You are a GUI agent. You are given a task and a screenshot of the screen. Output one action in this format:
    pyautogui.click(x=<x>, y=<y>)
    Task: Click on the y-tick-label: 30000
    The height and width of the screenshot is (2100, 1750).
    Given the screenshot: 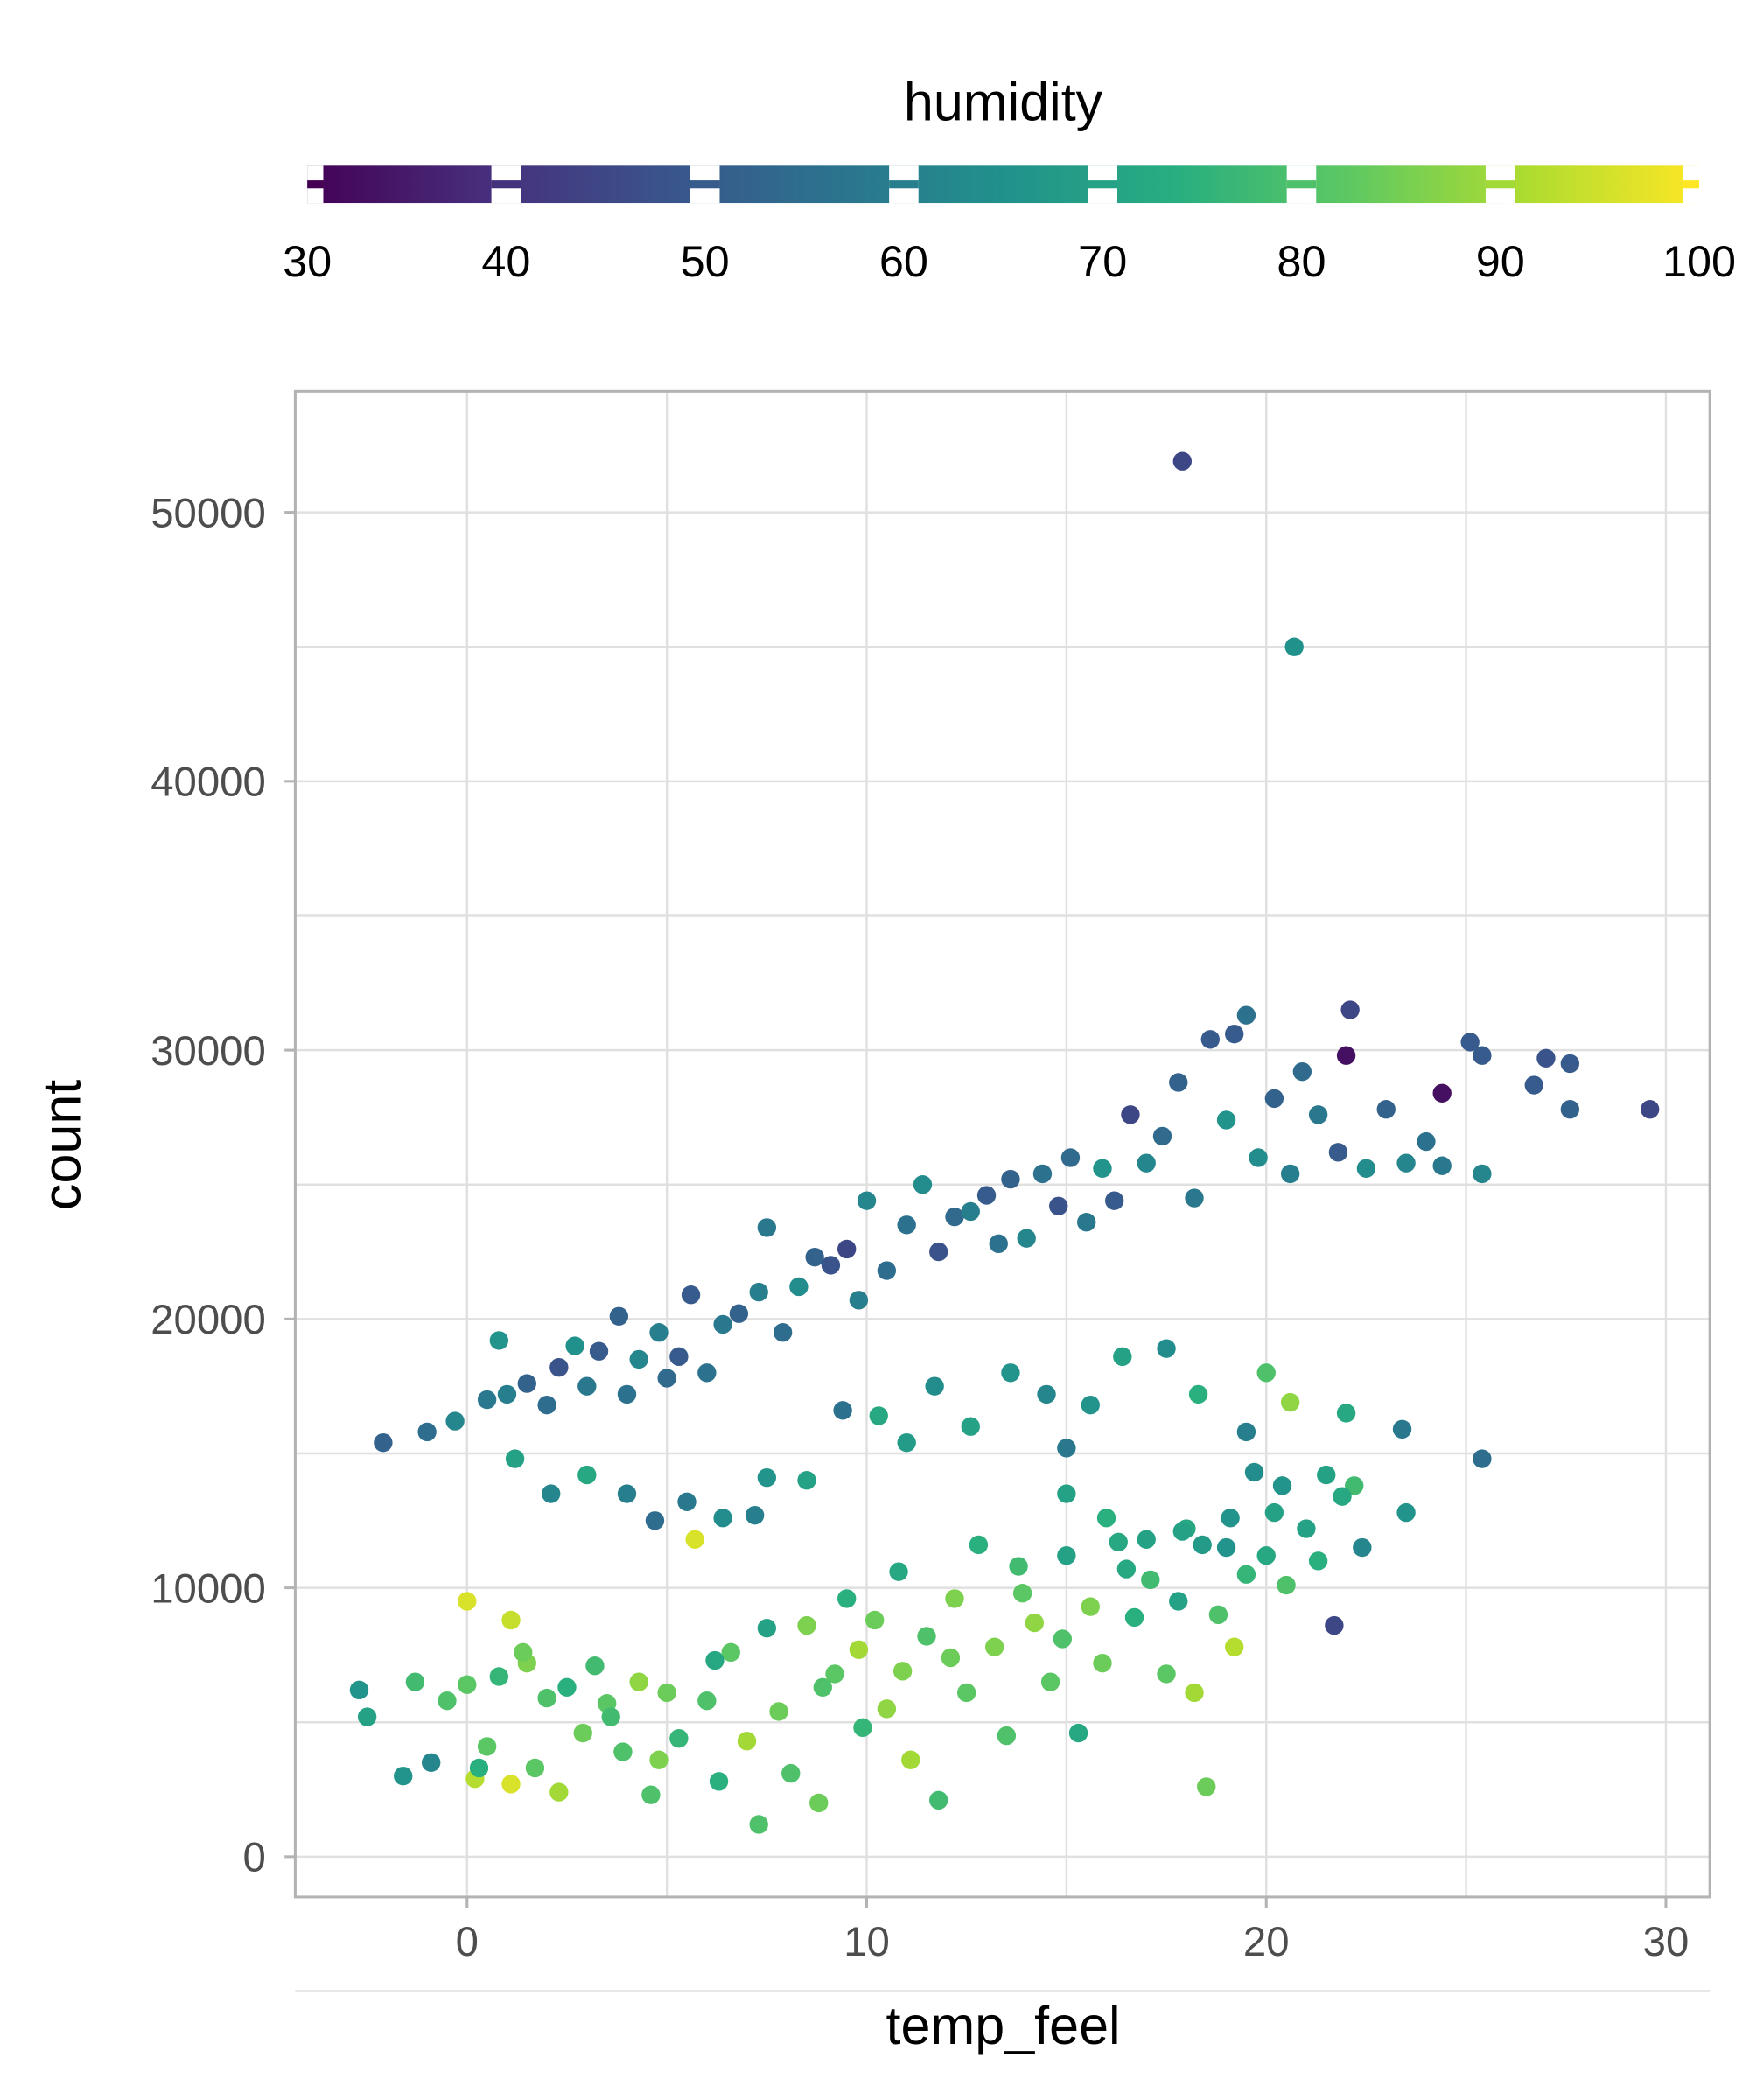 What is the action you would take?
    pyautogui.click(x=208, y=1051)
    